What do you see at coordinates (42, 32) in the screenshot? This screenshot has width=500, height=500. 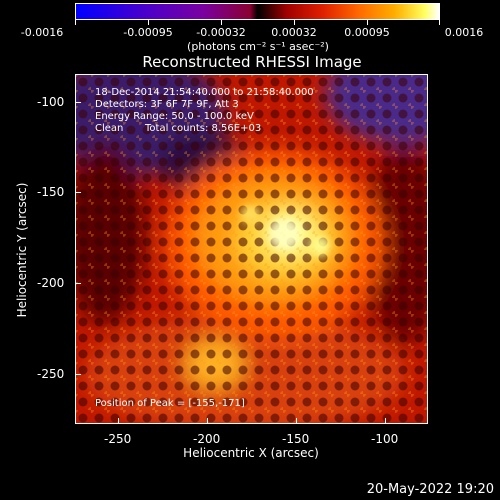 I see `colorbar-tick-label: -0.0016` at bounding box center [42, 32].